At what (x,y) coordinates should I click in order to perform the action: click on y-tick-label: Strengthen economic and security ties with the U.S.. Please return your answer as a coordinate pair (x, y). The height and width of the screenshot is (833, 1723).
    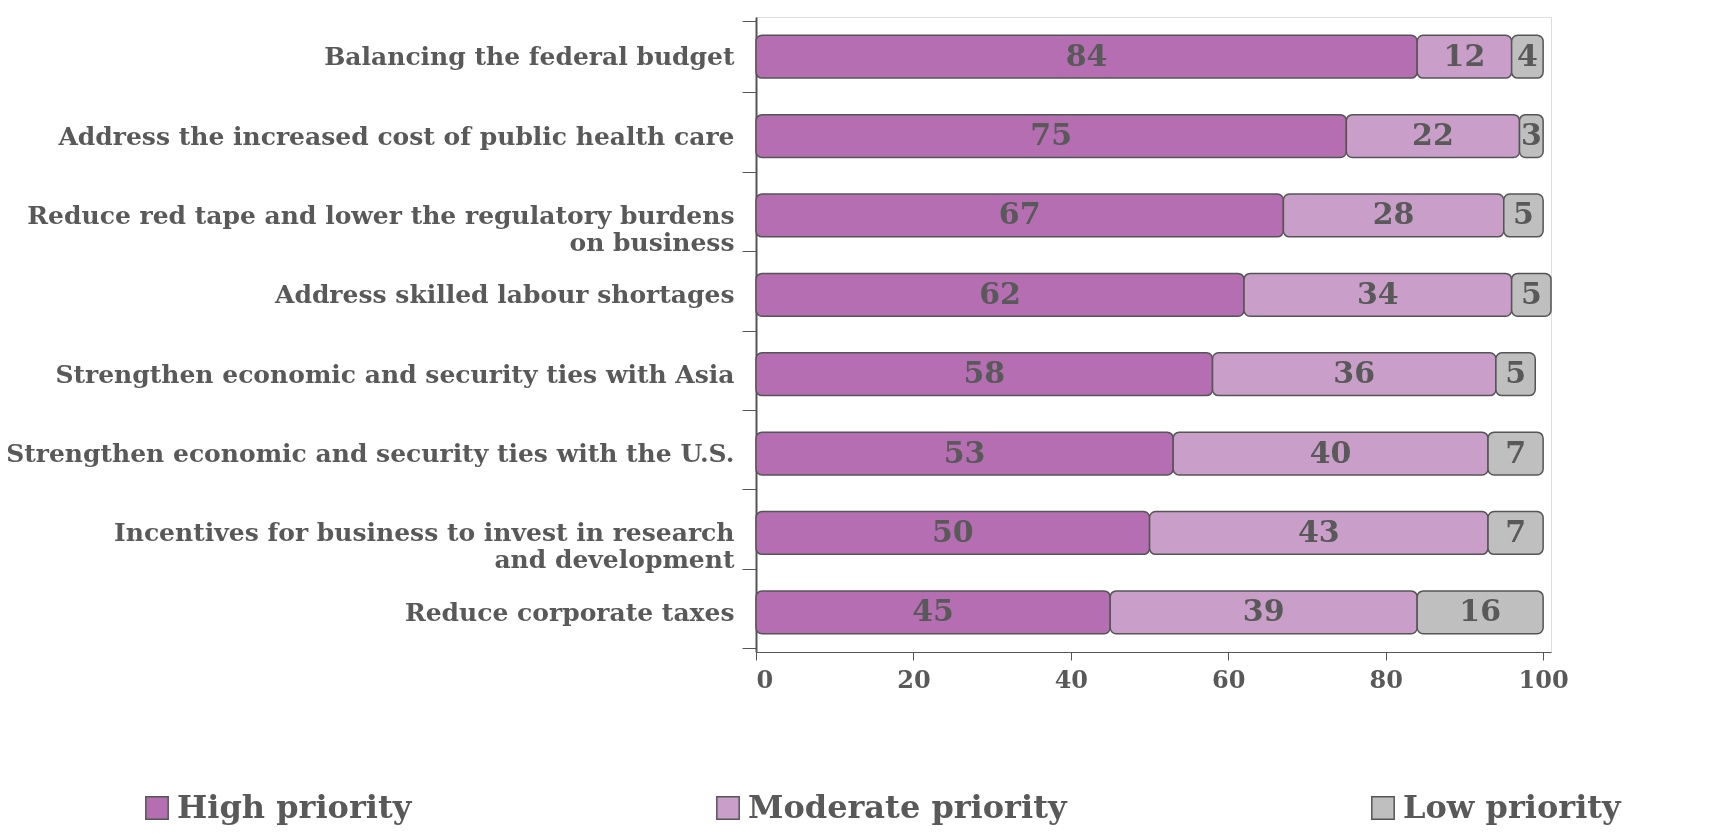
    Looking at the image, I should click on (370, 454).